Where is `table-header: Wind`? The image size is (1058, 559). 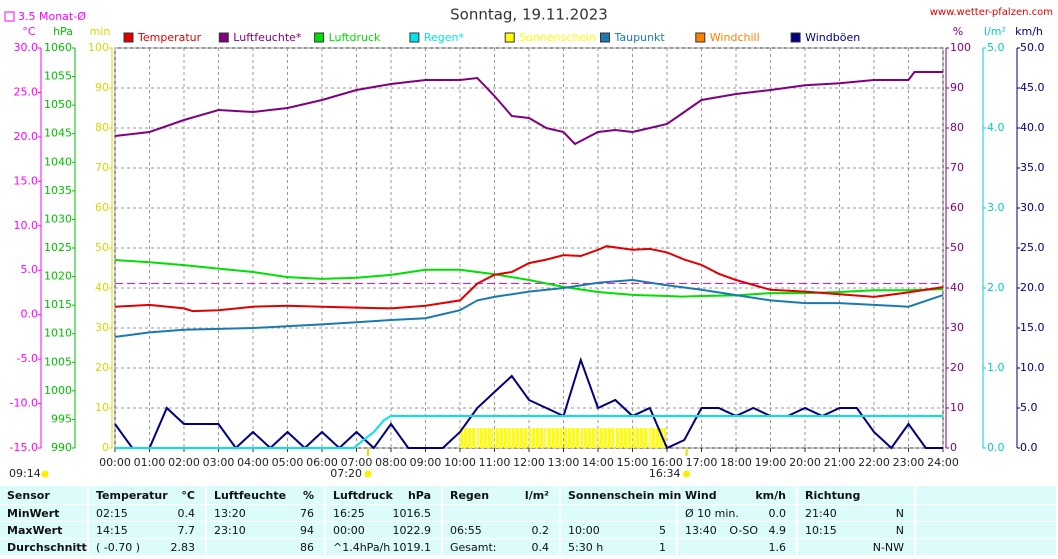 table-header: Wind is located at coordinates (701, 495).